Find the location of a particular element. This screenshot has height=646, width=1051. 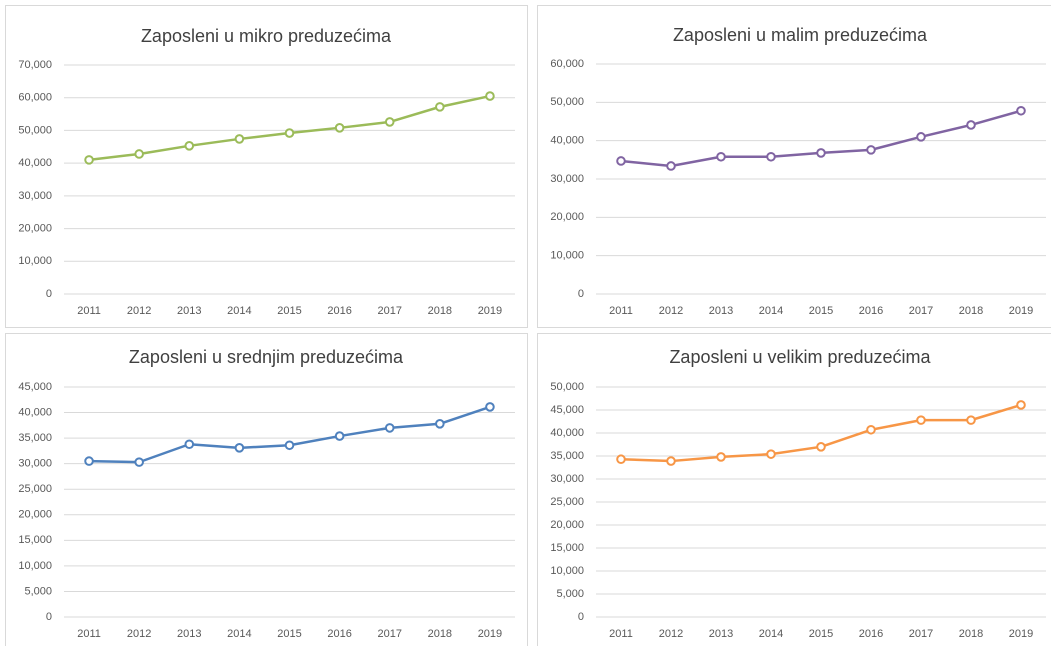

y-tick-label: 25,000 is located at coordinates (567, 502).